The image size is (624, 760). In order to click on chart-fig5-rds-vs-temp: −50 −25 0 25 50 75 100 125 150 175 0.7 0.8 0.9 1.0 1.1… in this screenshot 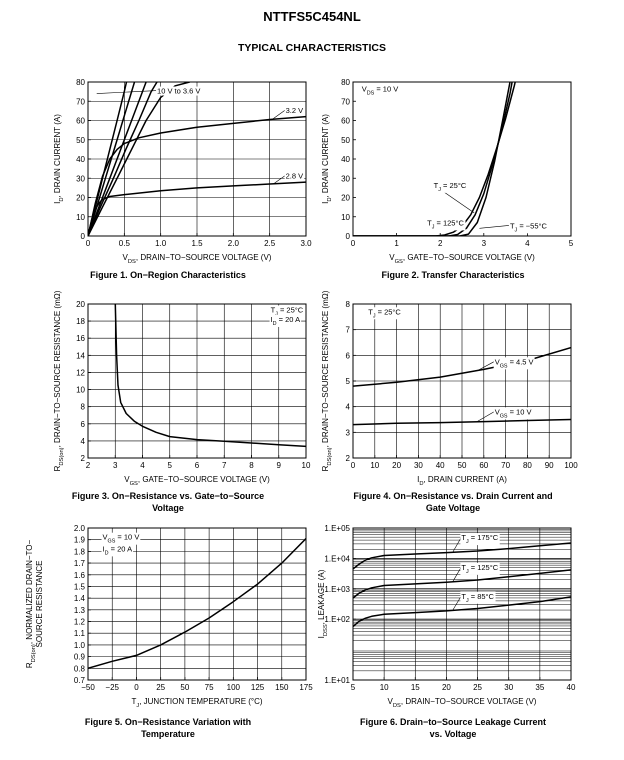, I will do `click(169, 616)`.